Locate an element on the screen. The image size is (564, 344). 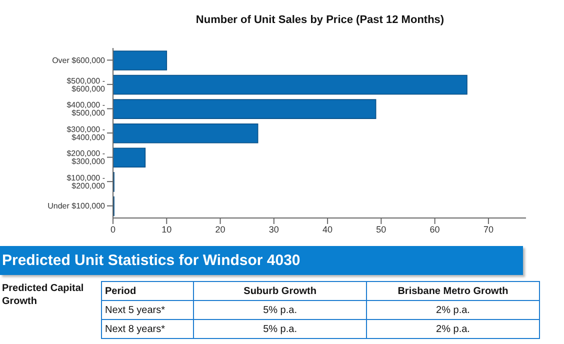
text: Brisbane Metro Growth is located at coordinates (453, 291).